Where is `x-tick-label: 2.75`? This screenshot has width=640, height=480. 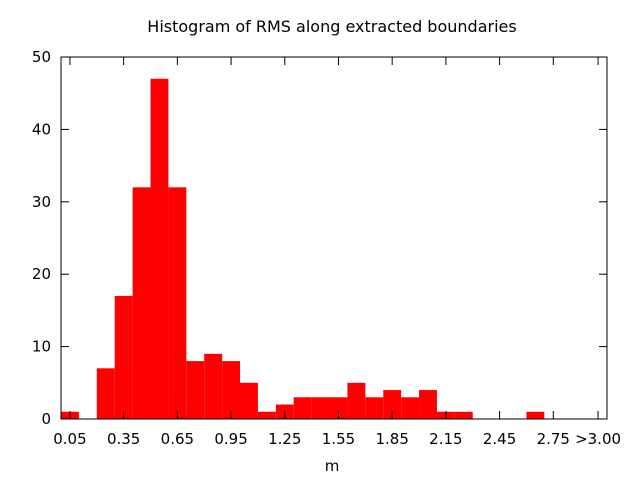
x-tick-label: 2.75 is located at coordinates (553, 439).